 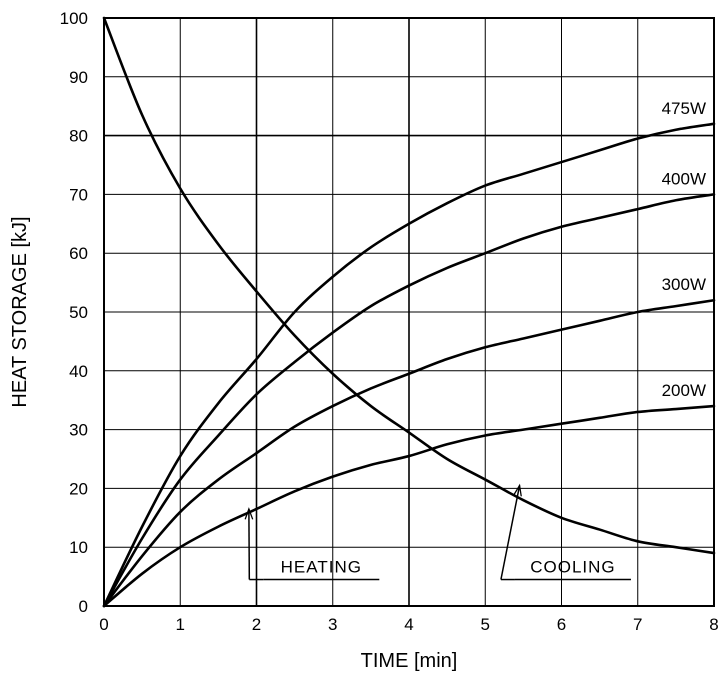 What do you see at coordinates (78, 488) in the screenshot?
I see `y-tick-label: 20` at bounding box center [78, 488].